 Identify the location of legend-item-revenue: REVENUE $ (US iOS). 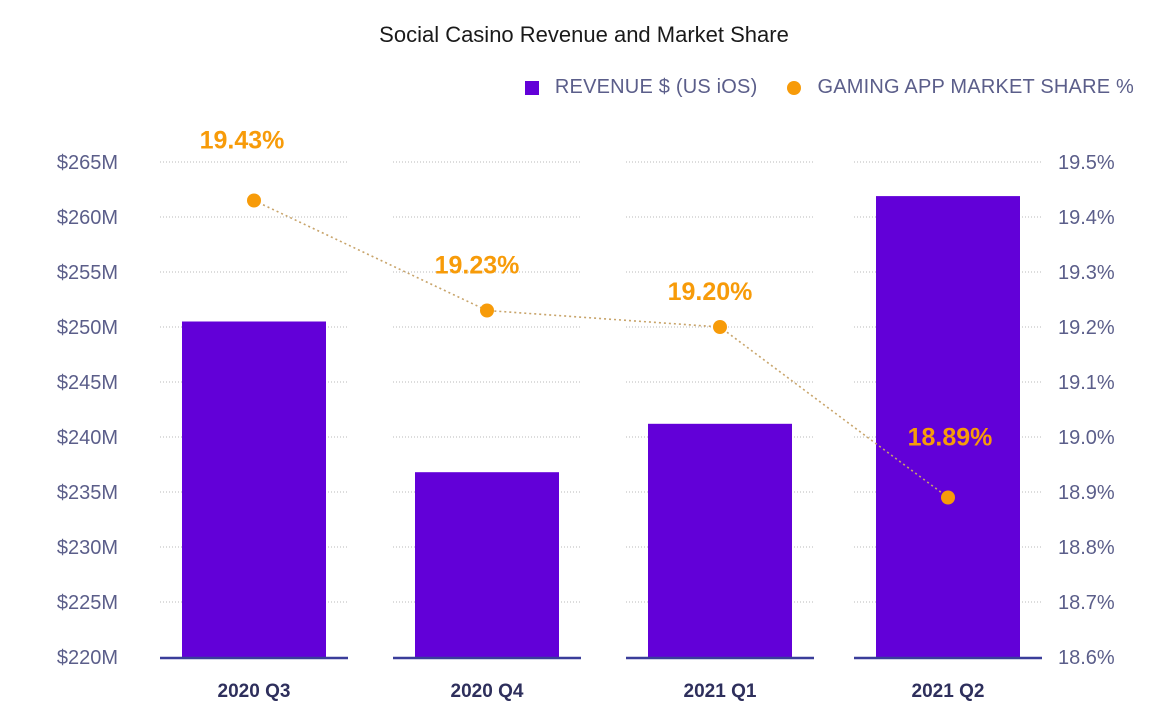
(641, 87).